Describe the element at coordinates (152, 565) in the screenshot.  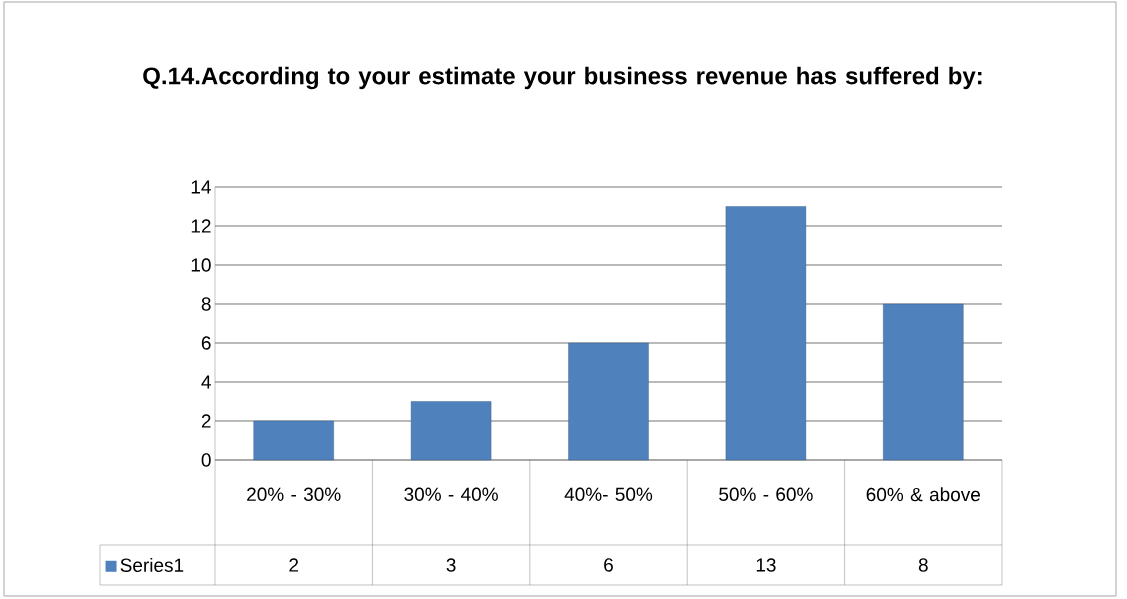
I see `legend-label: Series1` at that location.